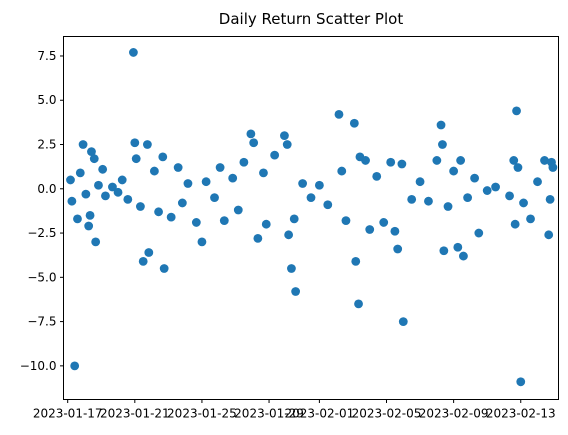 Image resolution: width=568 pixels, height=435 pixels. Describe the element at coordinates (311, 19) in the screenshot. I see `chart-title: Daily Return Scatter Plot` at that location.